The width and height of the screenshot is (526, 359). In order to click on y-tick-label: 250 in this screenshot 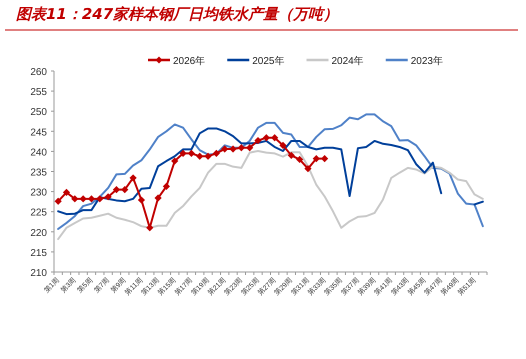, I will do `click(39, 112)`.